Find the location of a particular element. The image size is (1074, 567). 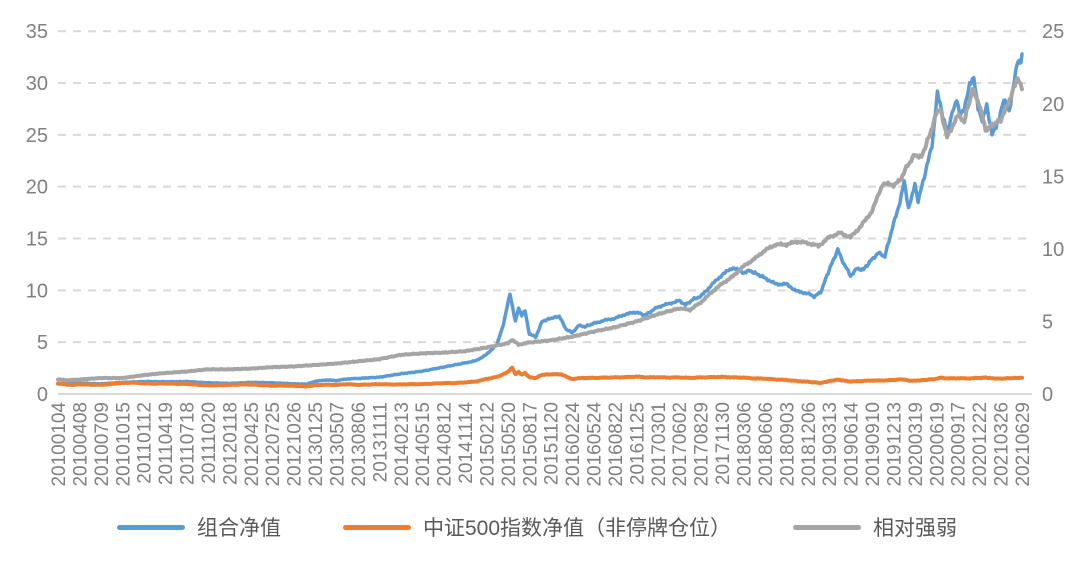

svg-text: 20120118 is located at coordinates (230, 443).